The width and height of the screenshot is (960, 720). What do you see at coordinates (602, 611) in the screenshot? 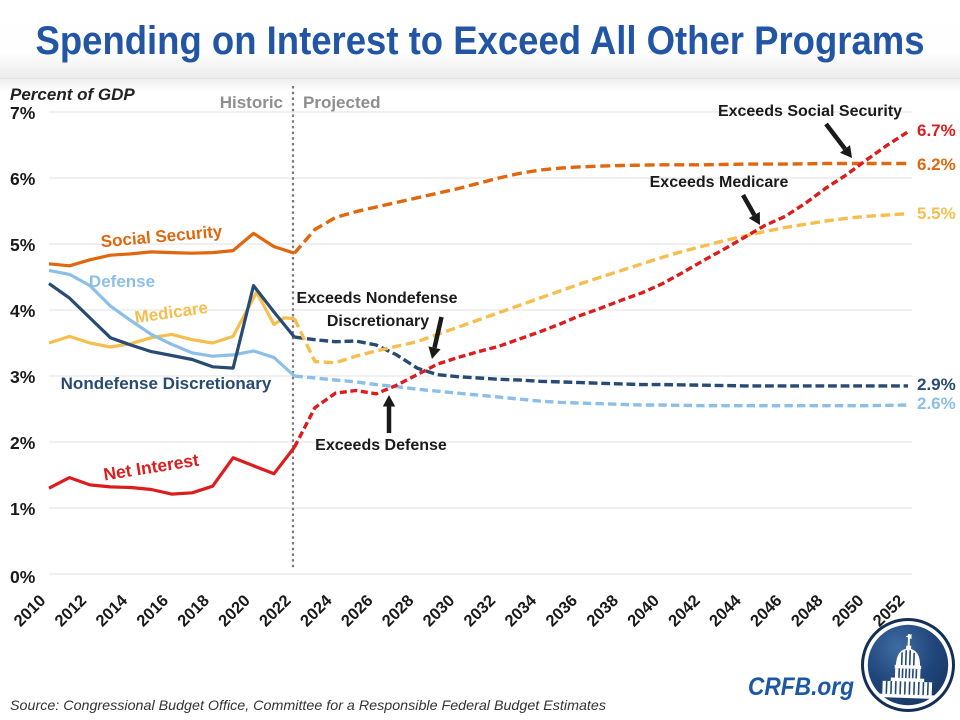
I see `svg-text: 2038` at bounding box center [602, 611].